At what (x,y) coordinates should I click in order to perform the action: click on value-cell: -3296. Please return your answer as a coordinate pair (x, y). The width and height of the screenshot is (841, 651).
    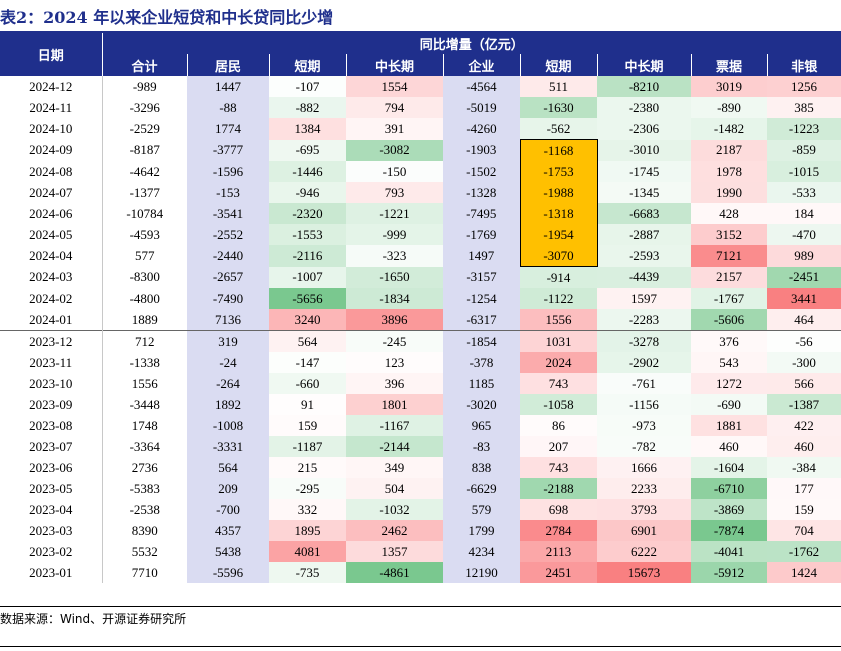
    Looking at the image, I should click on (144, 107).